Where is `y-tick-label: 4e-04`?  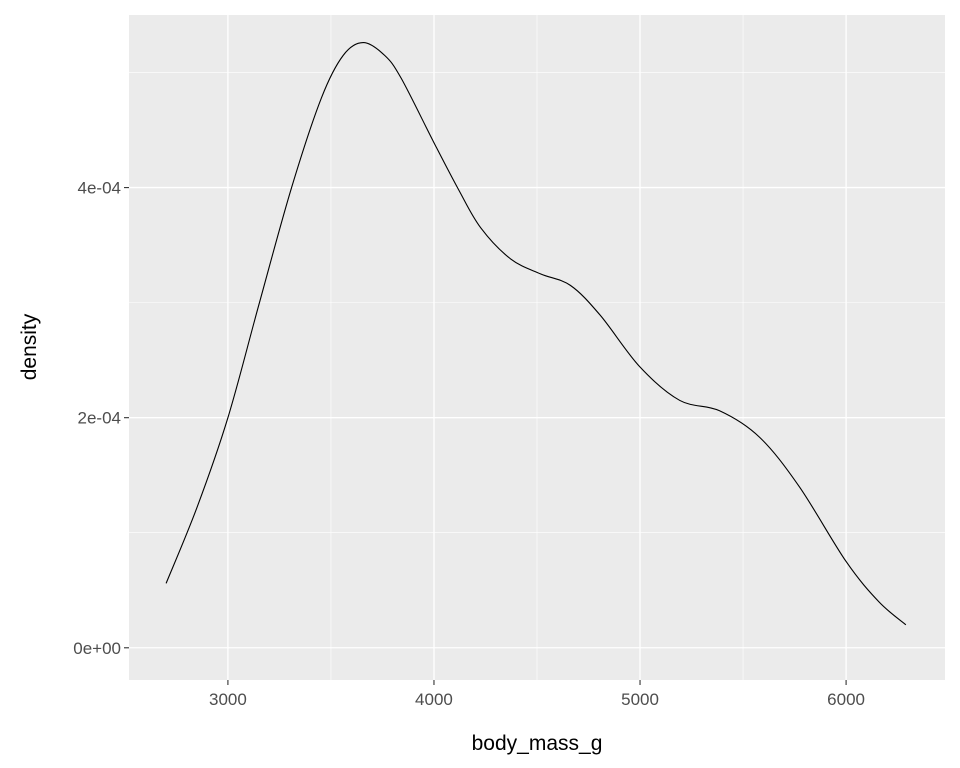 y-tick-label: 4e-04 is located at coordinates (99, 188).